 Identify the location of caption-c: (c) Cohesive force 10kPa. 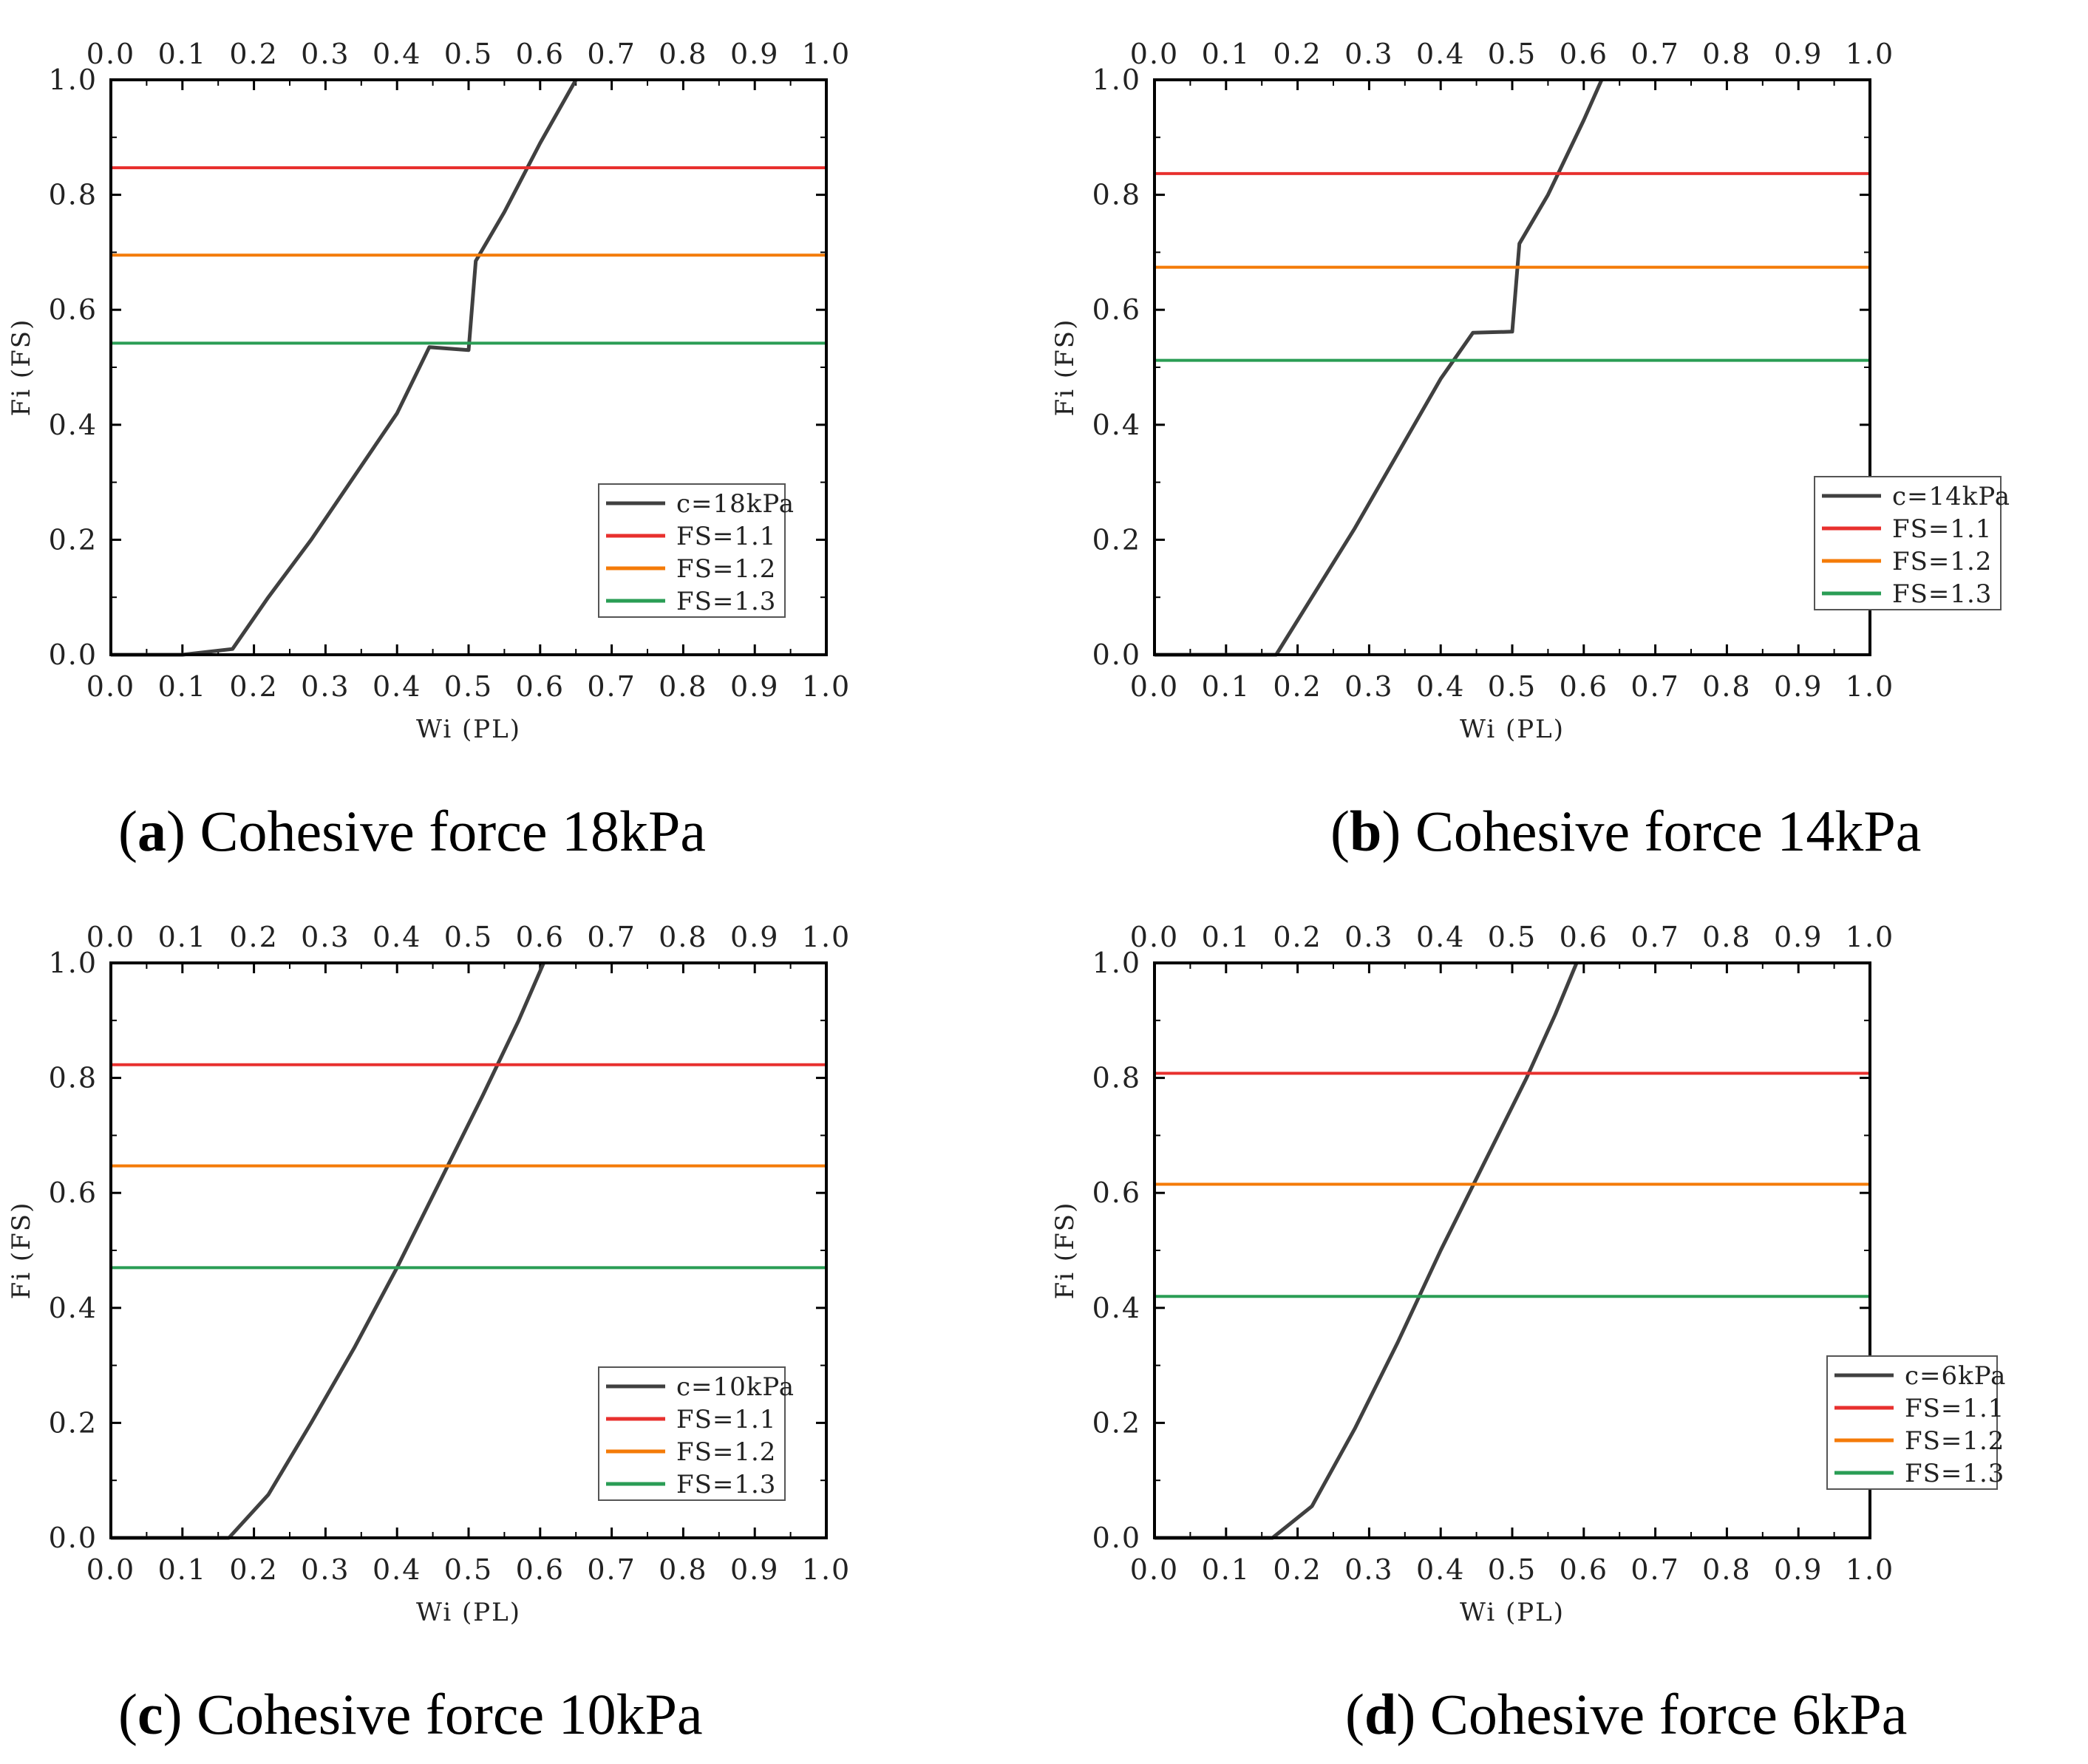
(410, 1714).